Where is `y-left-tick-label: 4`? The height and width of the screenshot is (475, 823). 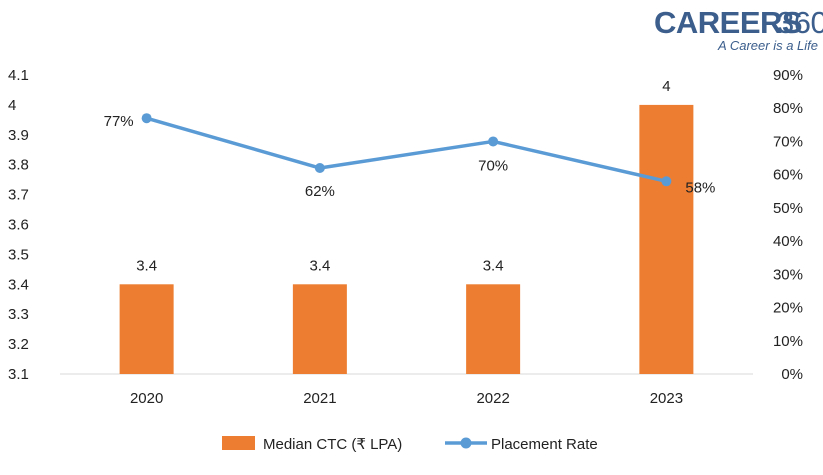
y-left-tick-label: 4 is located at coordinates (12, 105).